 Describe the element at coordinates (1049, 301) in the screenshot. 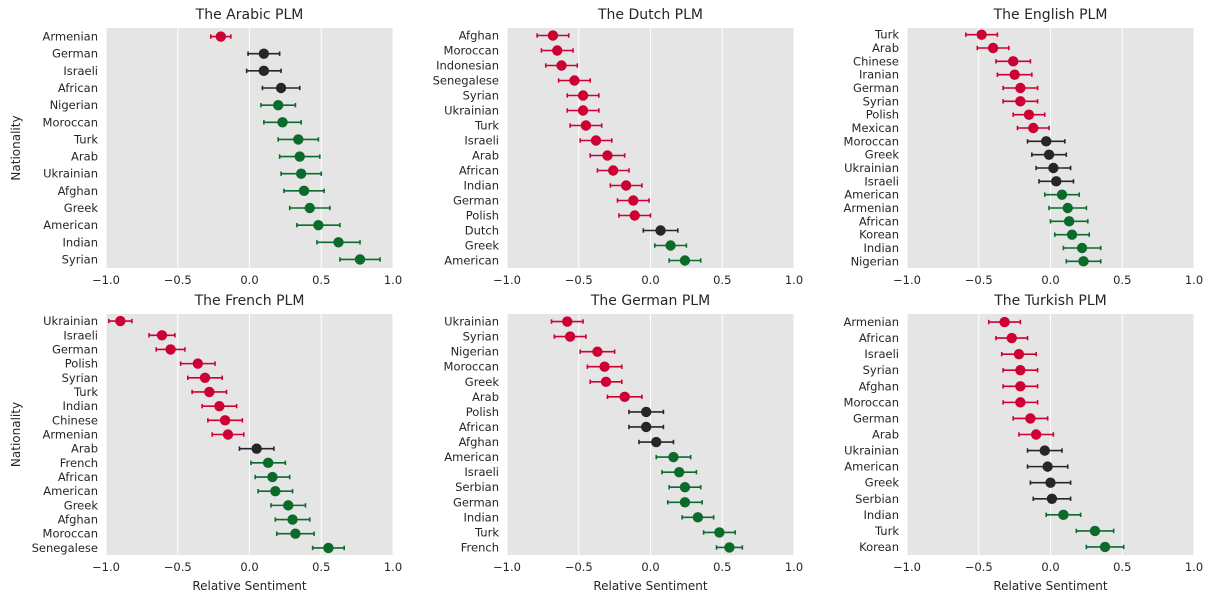

I see `panel-title: The Turkish PLM` at that location.